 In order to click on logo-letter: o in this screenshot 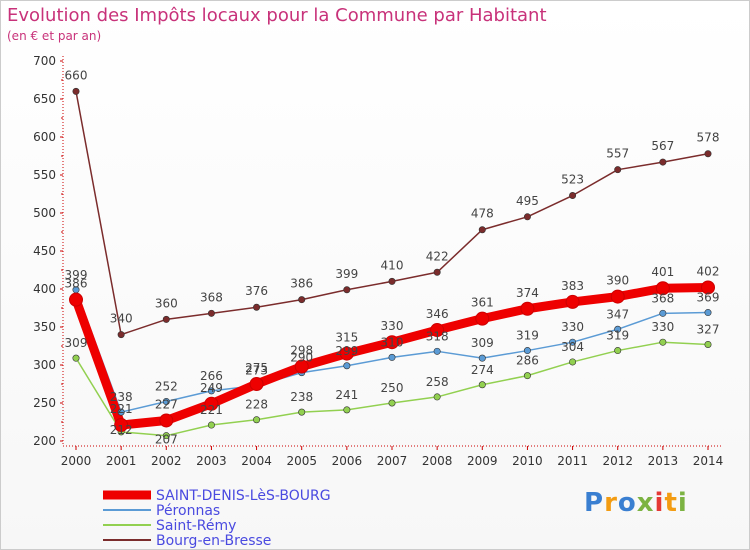, I will do `click(627, 503)`.